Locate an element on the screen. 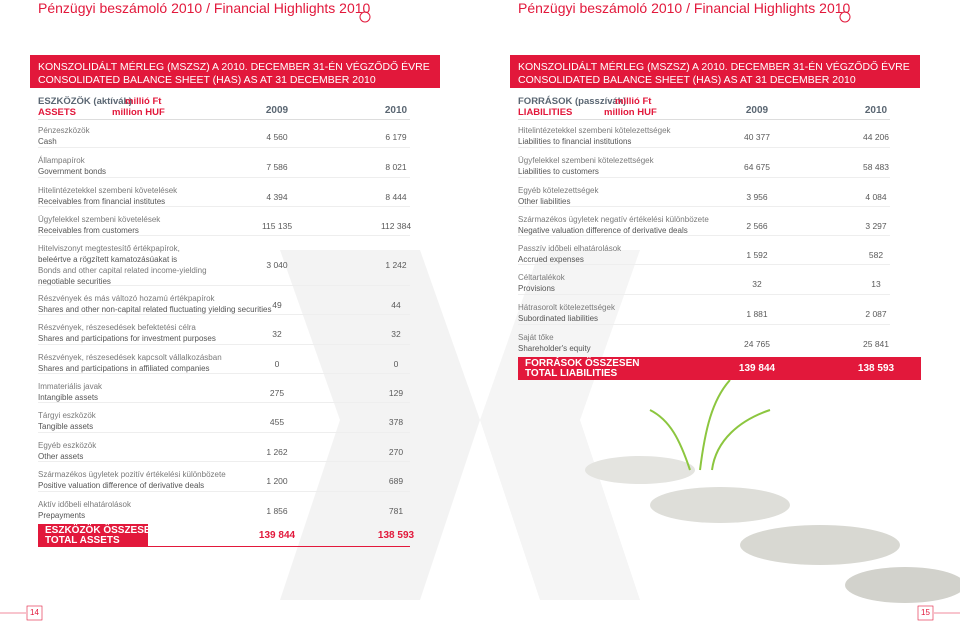 The image size is (960, 639). total-label: TOTAL LIABILITIES is located at coordinates (571, 373).